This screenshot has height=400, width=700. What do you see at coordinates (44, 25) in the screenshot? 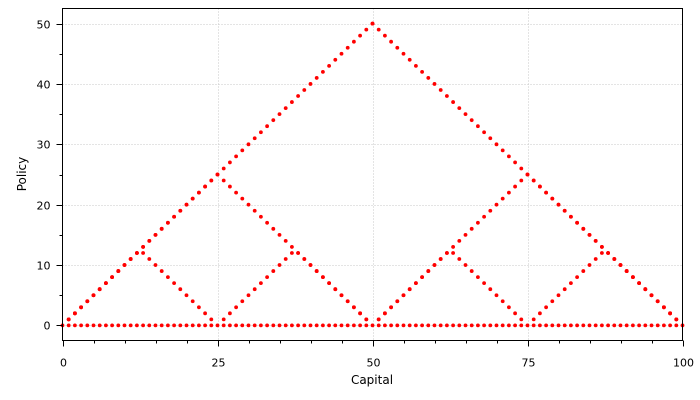
I see `y-tick-label: 50` at bounding box center [44, 25].